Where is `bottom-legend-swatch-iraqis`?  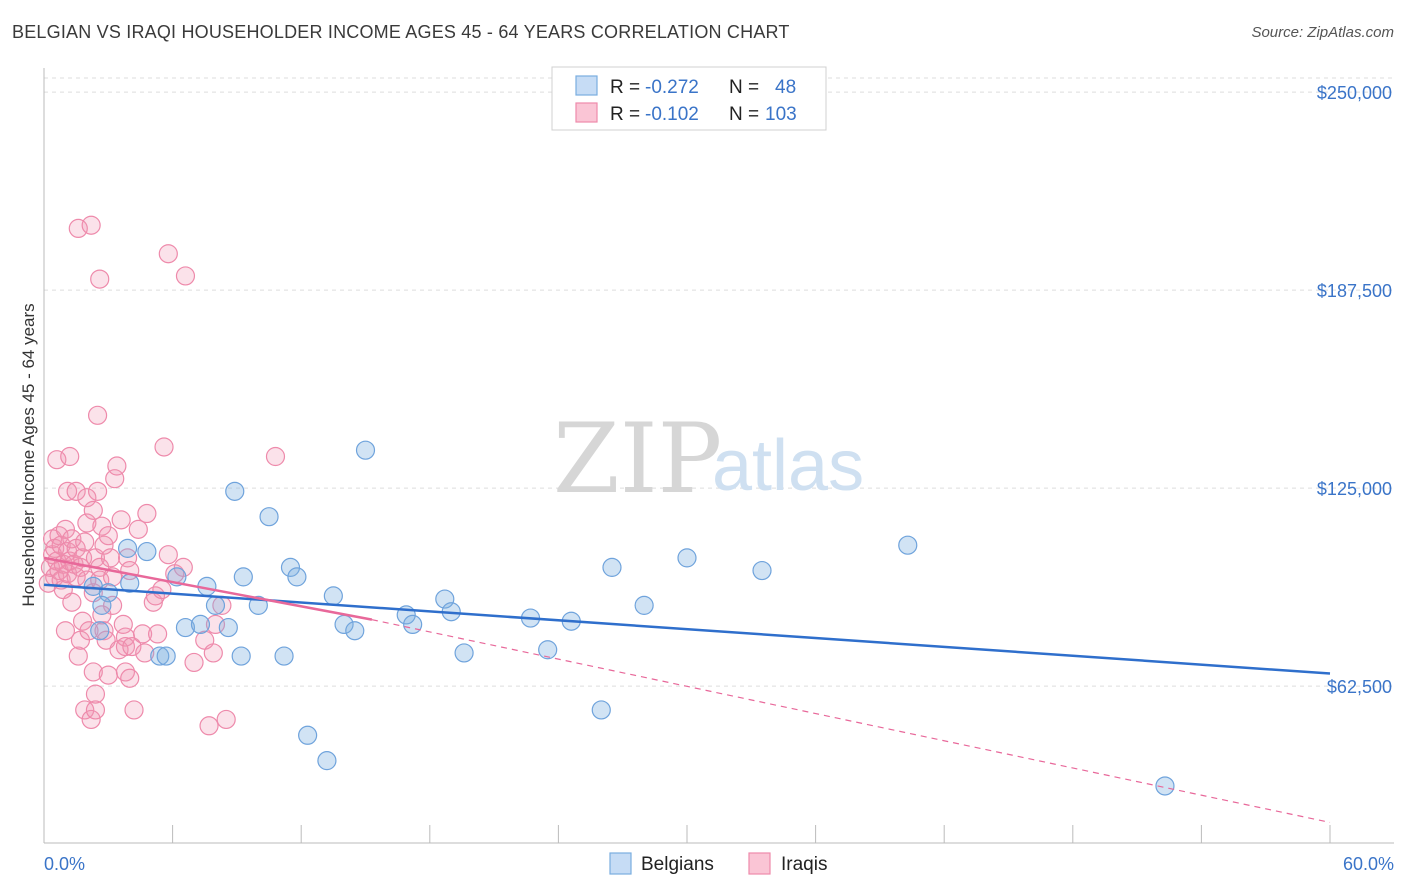
bottom-legend-swatch-iraqis is located at coordinates (759, 863).